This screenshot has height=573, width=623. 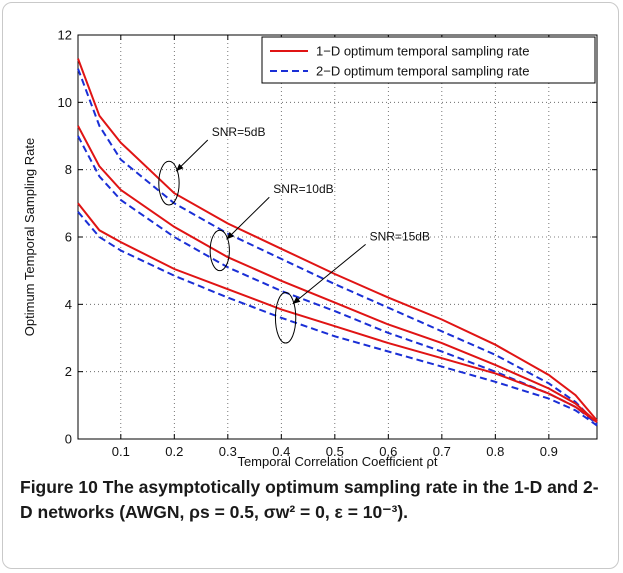 I want to click on legend-label: 2−D optimum temporal sampling rate, so click(x=423, y=71).